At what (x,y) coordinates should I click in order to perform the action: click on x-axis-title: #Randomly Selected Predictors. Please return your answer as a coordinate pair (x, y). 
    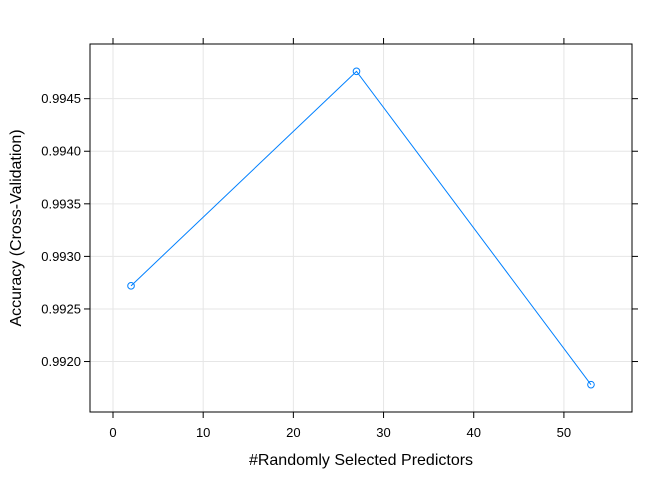
    Looking at the image, I should click on (361, 460).